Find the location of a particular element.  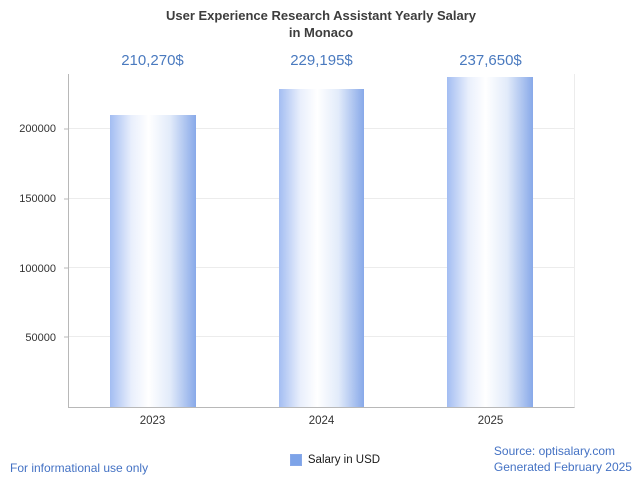

bar-value-label: 229,195$ is located at coordinates (321, 60).